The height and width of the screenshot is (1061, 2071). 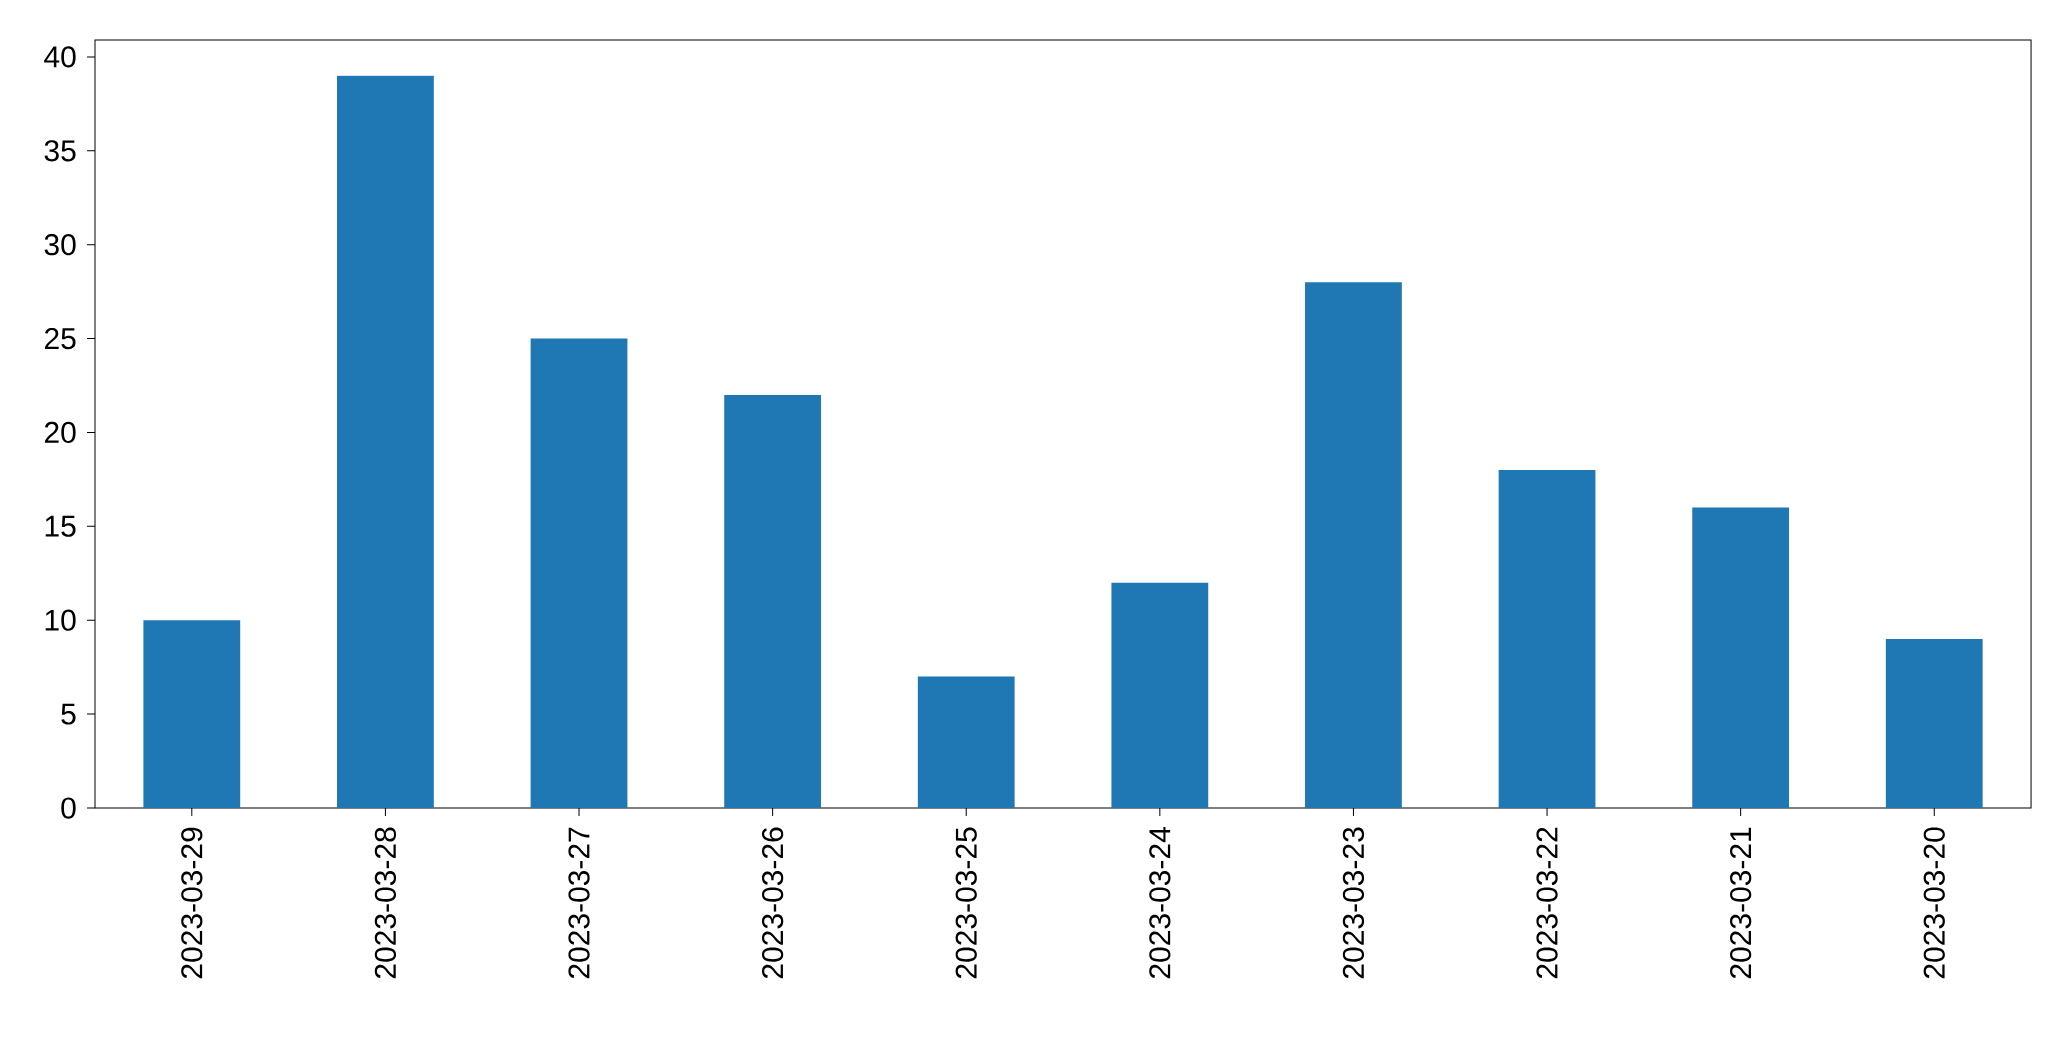 I want to click on y-tick-label: 15, so click(x=60, y=526).